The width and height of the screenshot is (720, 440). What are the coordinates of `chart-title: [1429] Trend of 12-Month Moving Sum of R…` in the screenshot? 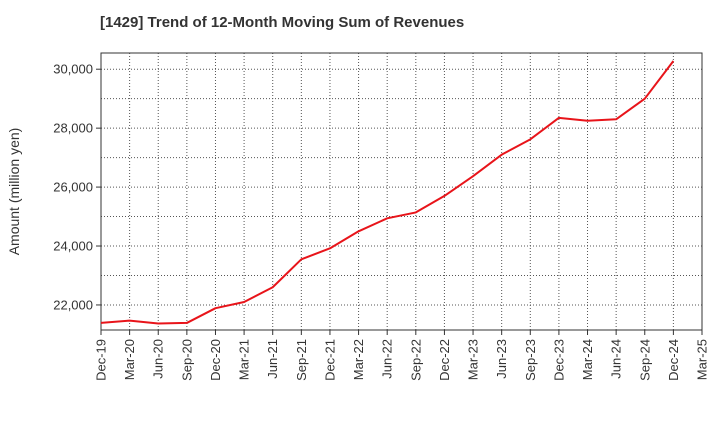 It's located at (282, 22).